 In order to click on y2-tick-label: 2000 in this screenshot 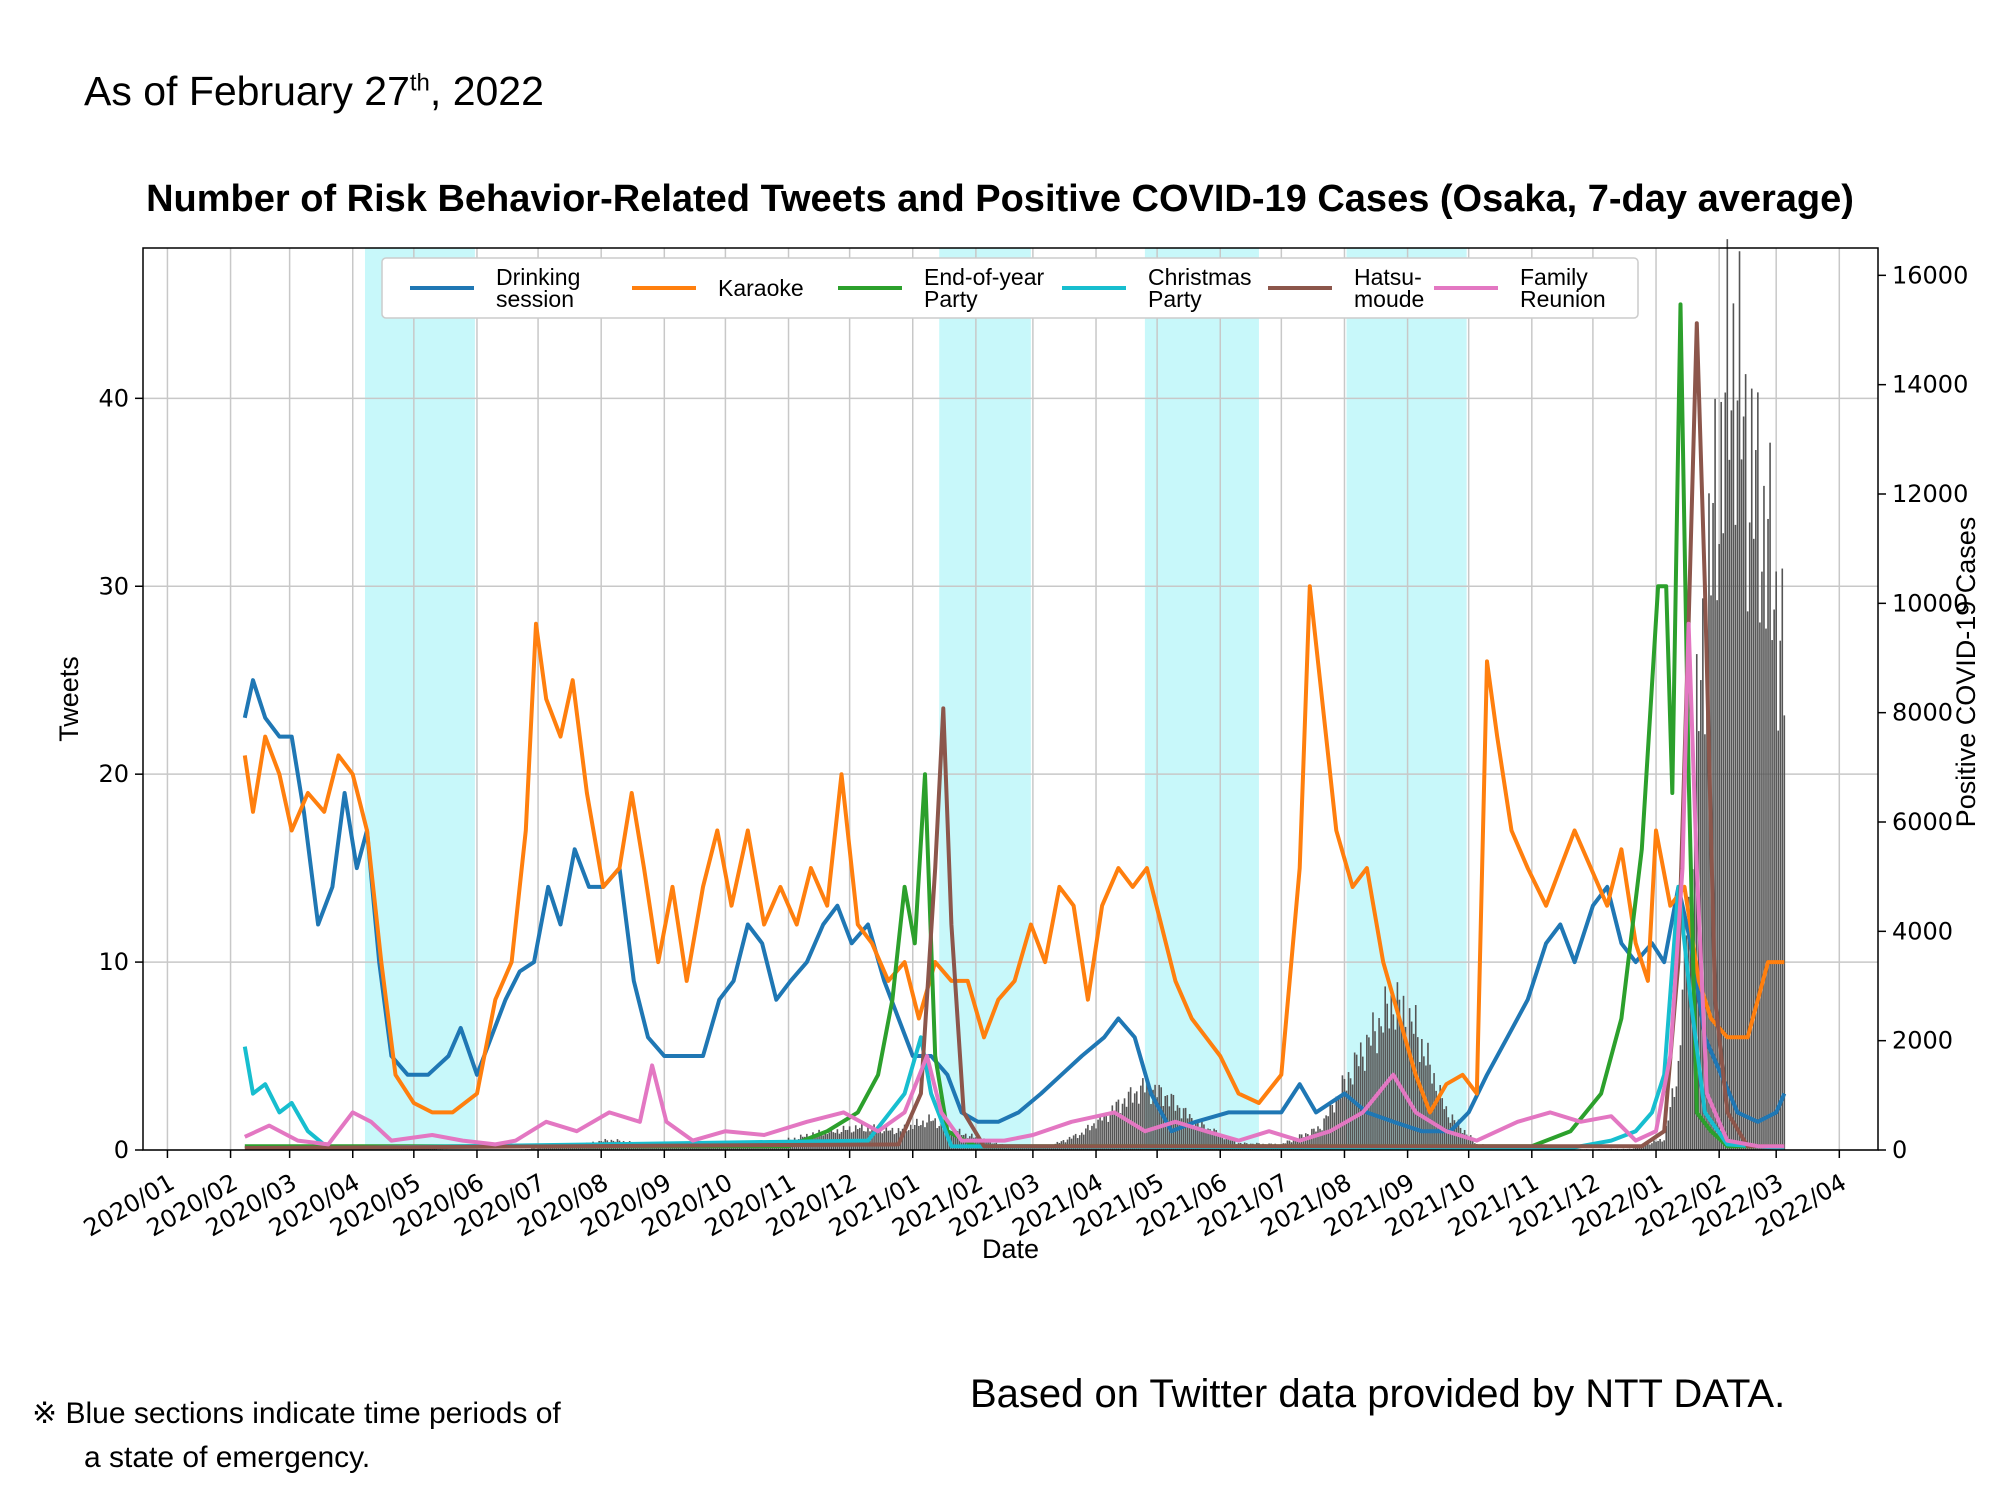, I will do `click(1922, 1041)`.